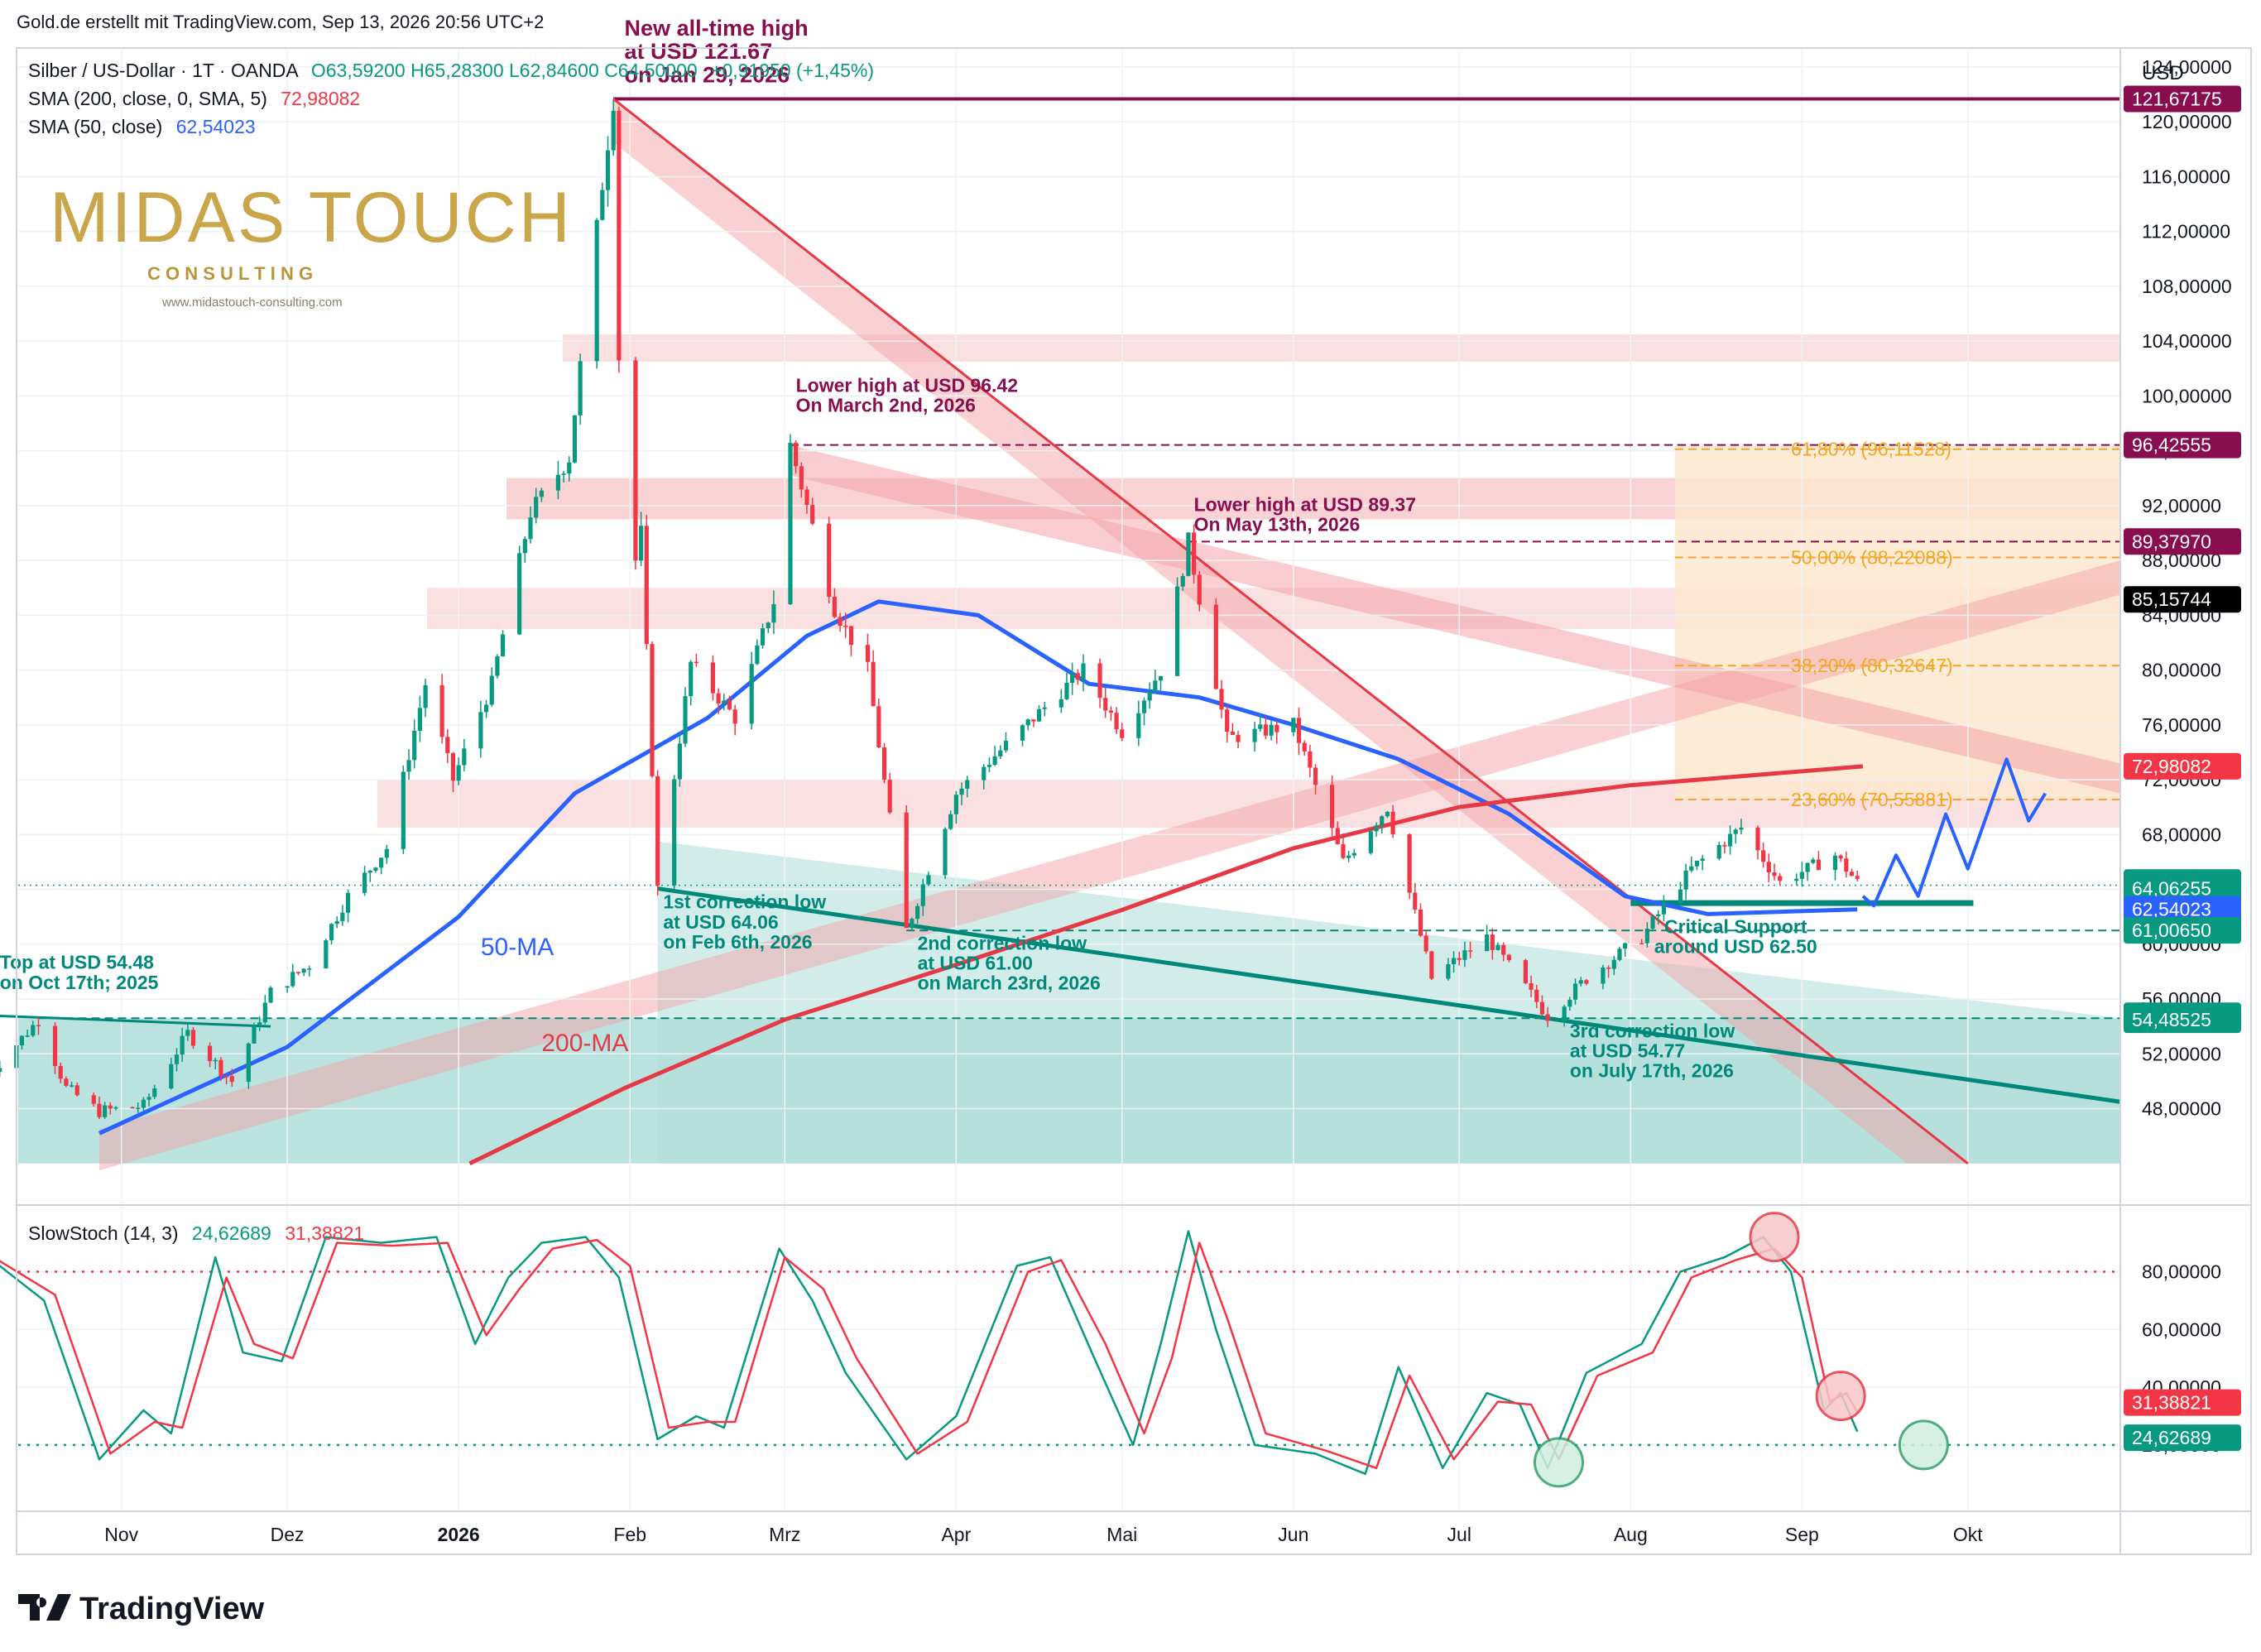  What do you see at coordinates (1293, 1534) in the screenshot?
I see `time-tick-label: Jun` at bounding box center [1293, 1534].